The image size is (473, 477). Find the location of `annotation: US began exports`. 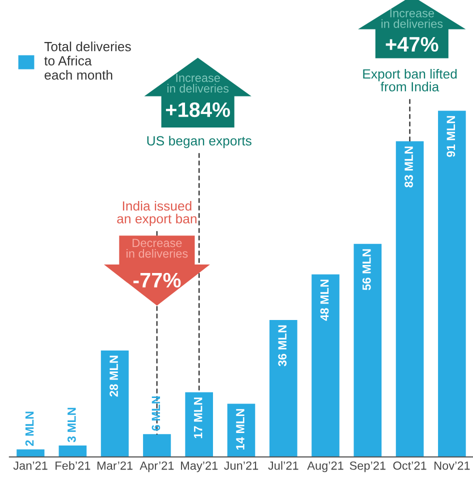

annotation: US began exports is located at coordinates (199, 142).